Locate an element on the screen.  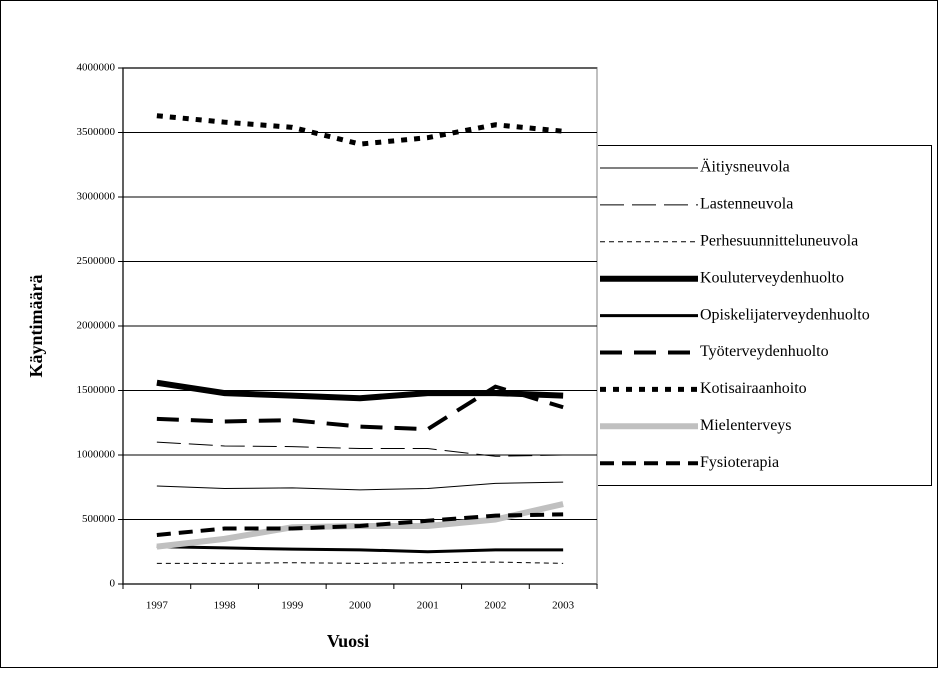
legend-label: Kouluterveydenhuolto is located at coordinates (772, 277).